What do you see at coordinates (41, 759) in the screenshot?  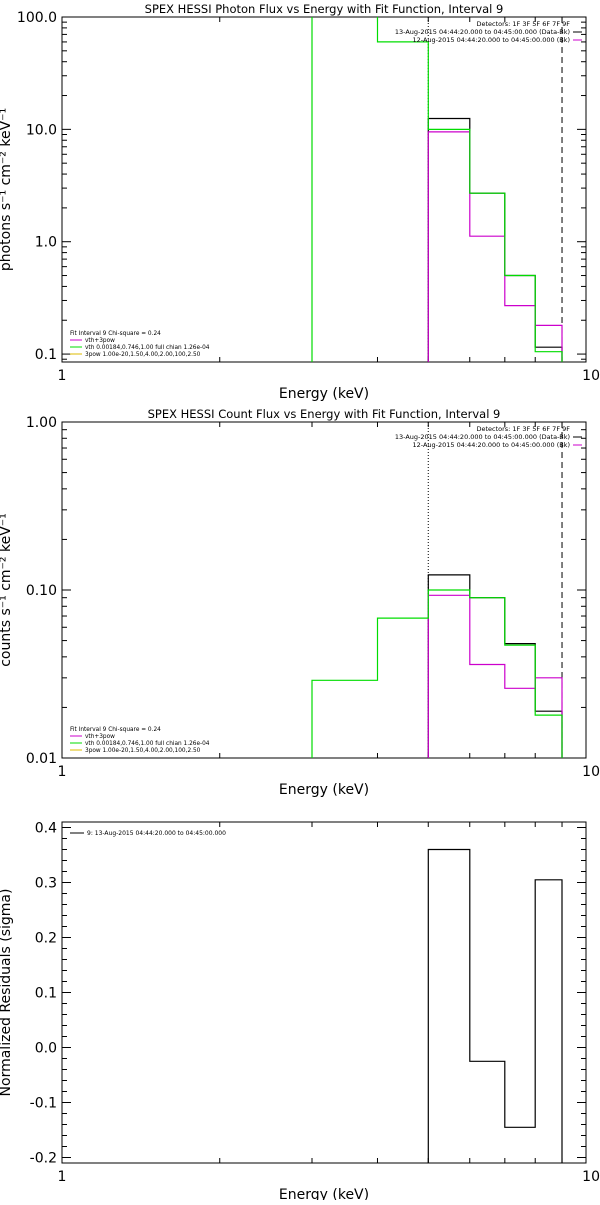 I see `y-tick-label: 0.01` at bounding box center [41, 759].